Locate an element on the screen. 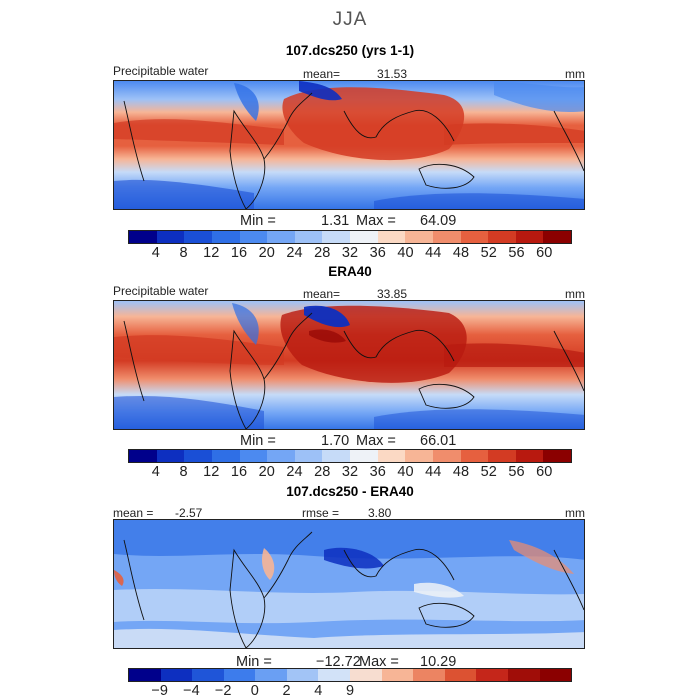 This screenshot has height=700, width=700. panel3-rmse-value: 3.80 is located at coordinates (380, 513).